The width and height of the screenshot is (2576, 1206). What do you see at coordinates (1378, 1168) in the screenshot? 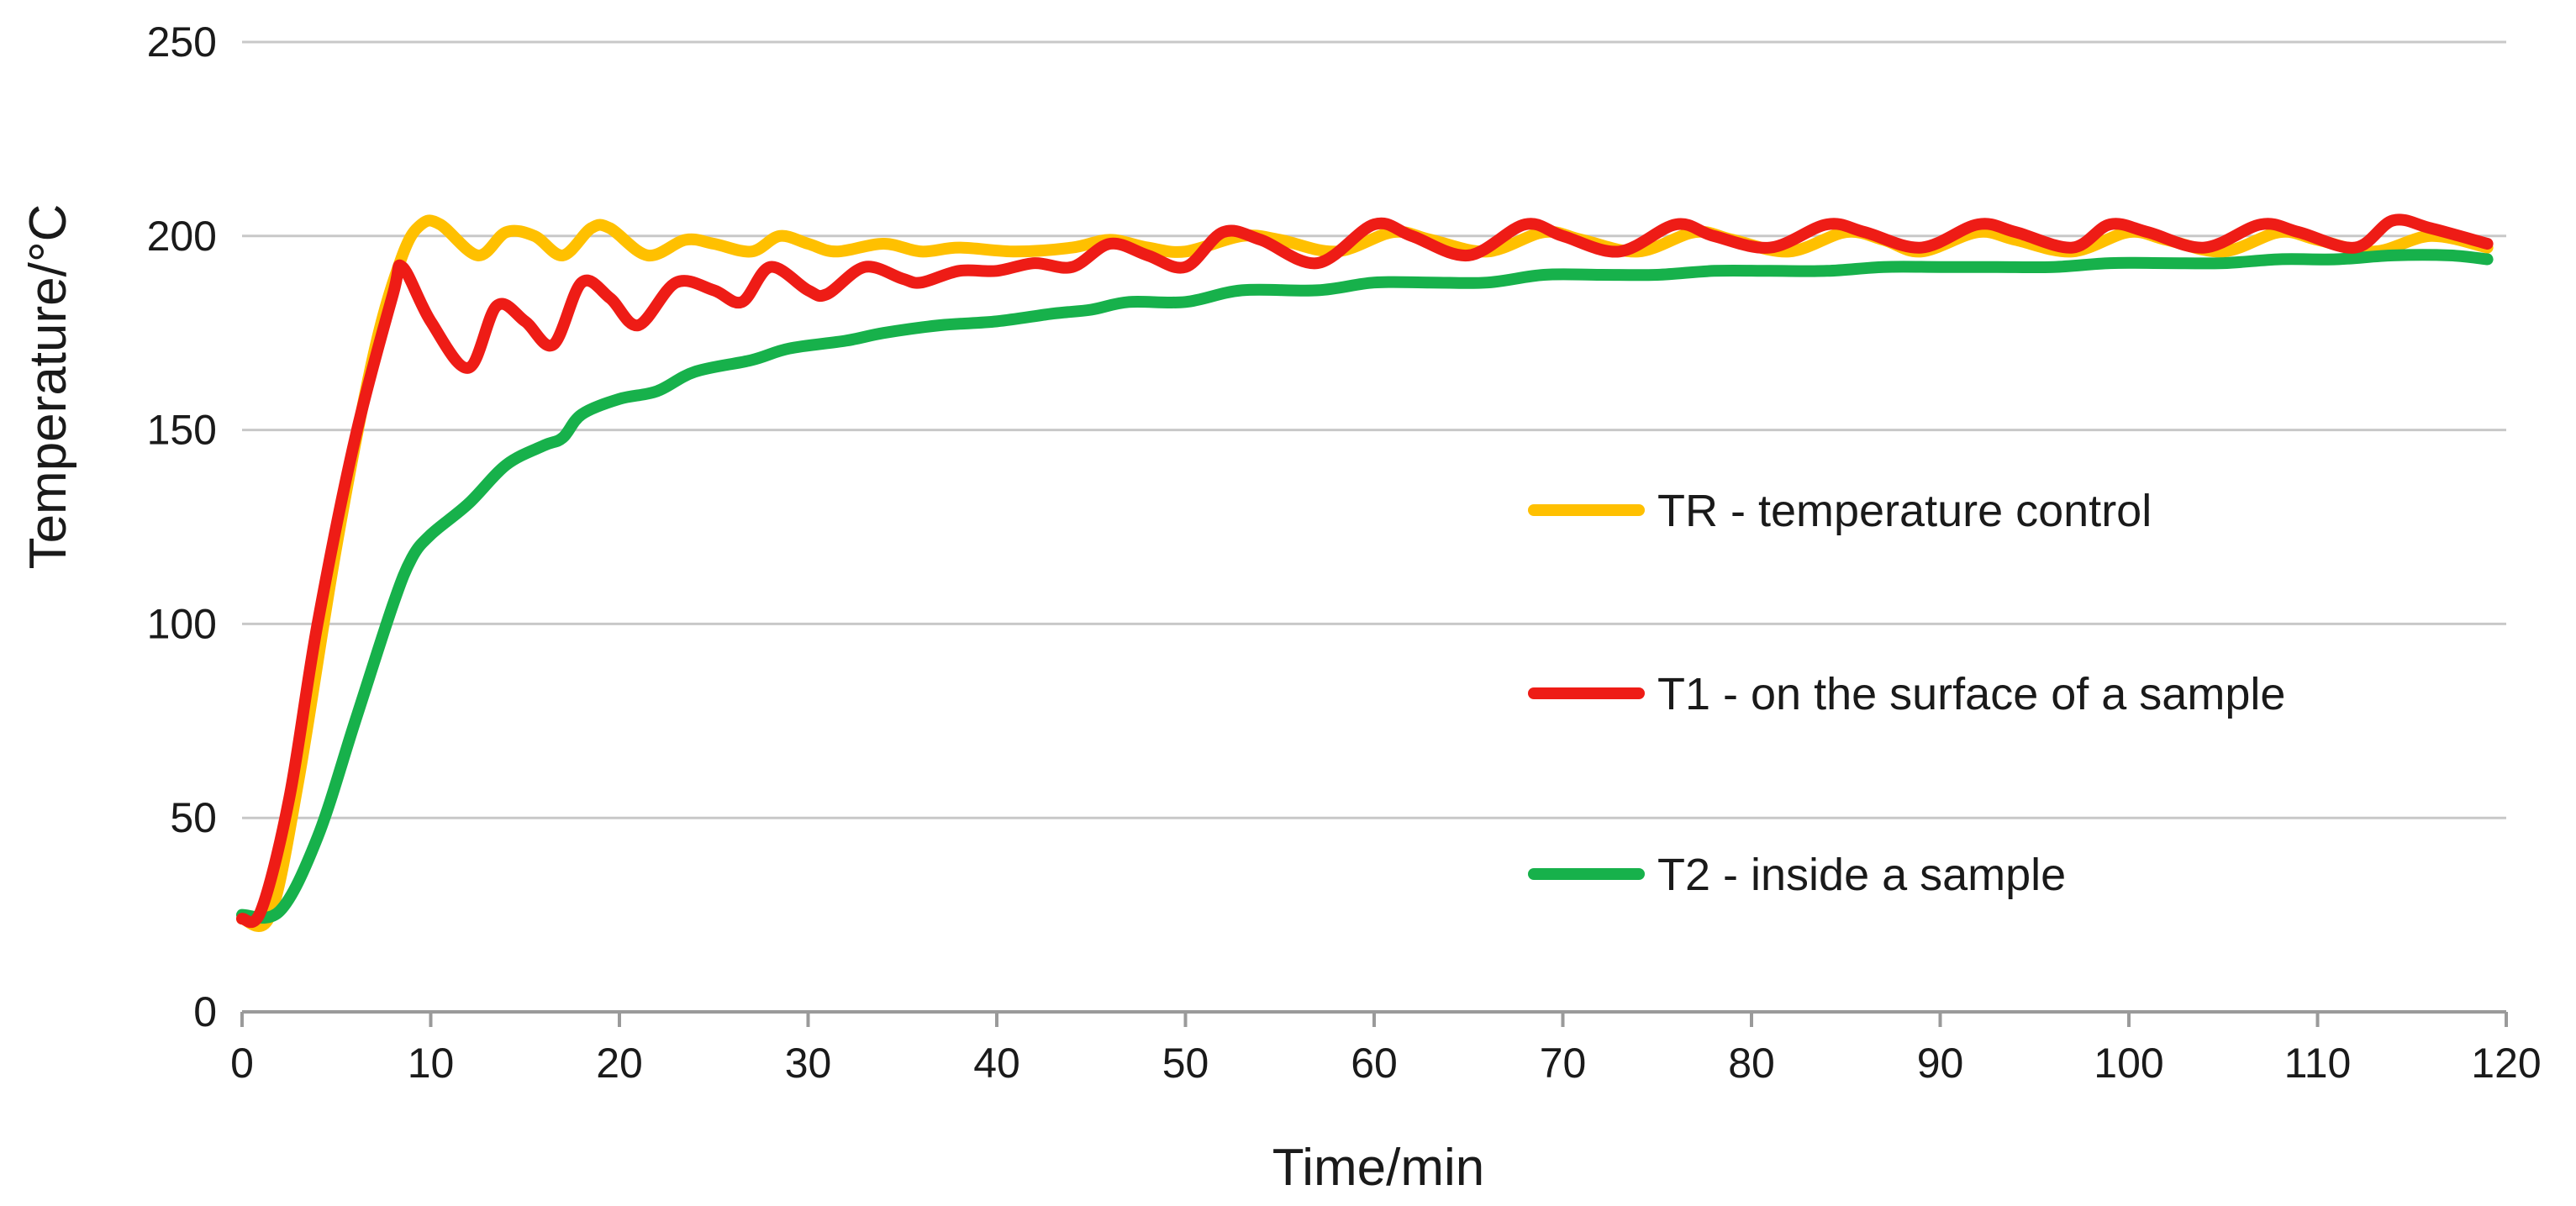
I see `x-axis-title: Time/min` at bounding box center [1378, 1168].